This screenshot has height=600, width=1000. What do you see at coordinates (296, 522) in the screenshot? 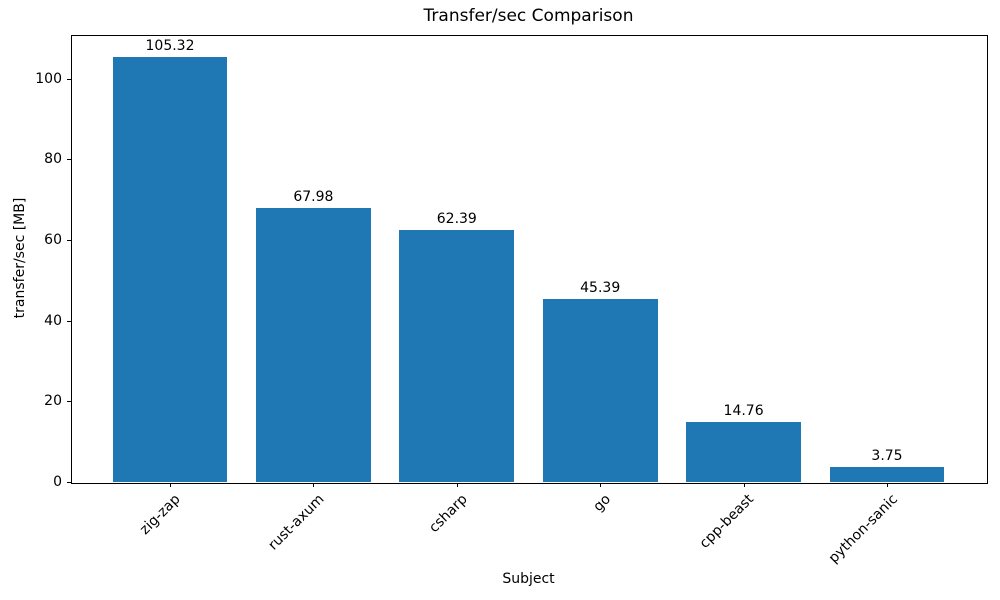
I see `x-tick-label: rust-axum` at bounding box center [296, 522].